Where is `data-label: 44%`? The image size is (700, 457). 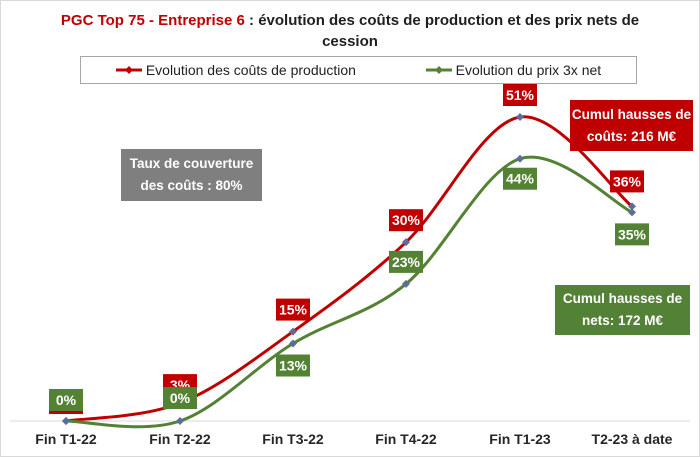
data-label: 44% is located at coordinates (520, 179).